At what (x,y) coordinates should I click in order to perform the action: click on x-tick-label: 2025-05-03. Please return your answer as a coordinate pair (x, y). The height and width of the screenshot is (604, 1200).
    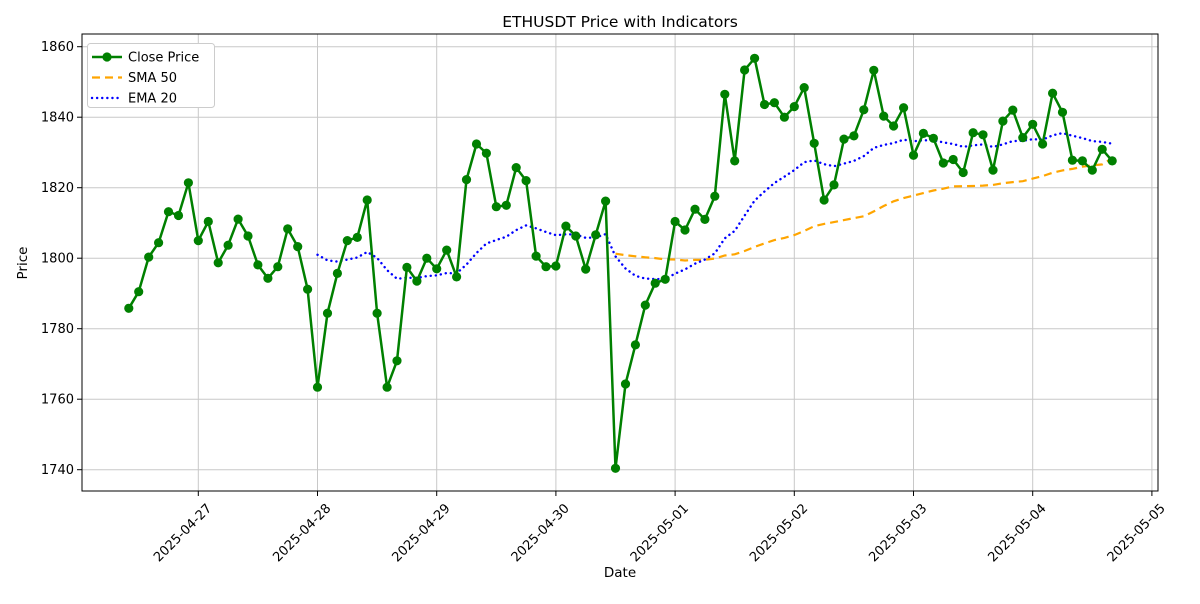
    Looking at the image, I should click on (898, 533).